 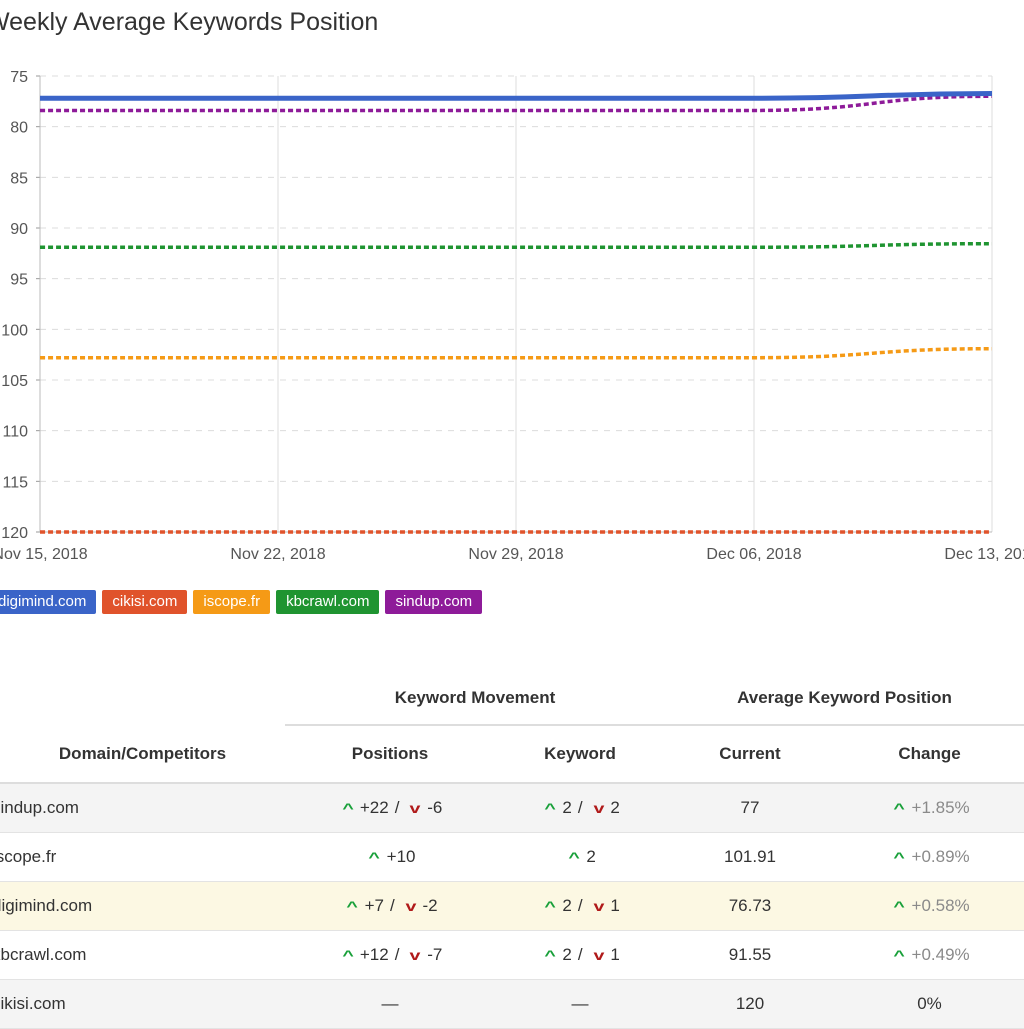 I want to click on x-tick-label: Dec 13, 2018, so click(x=984, y=554).